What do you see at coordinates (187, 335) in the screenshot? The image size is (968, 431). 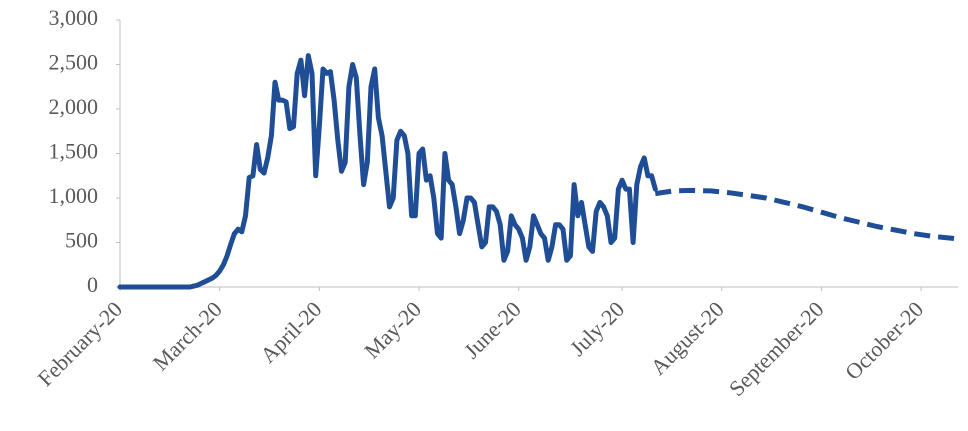 I see `x-tick-label: March-20` at bounding box center [187, 335].